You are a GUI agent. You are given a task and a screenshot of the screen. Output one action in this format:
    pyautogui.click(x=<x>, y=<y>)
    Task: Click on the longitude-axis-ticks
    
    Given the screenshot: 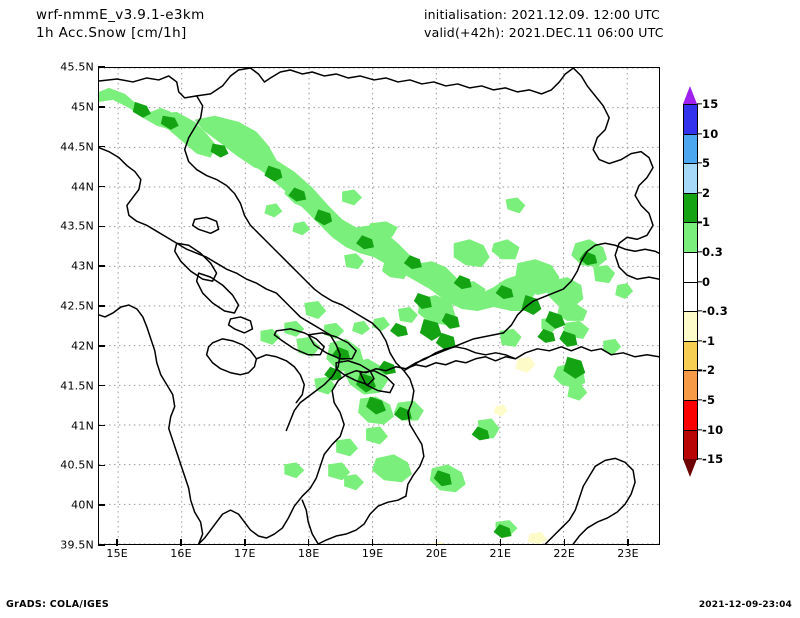 What is the action you would take?
    pyautogui.click(x=379, y=542)
    